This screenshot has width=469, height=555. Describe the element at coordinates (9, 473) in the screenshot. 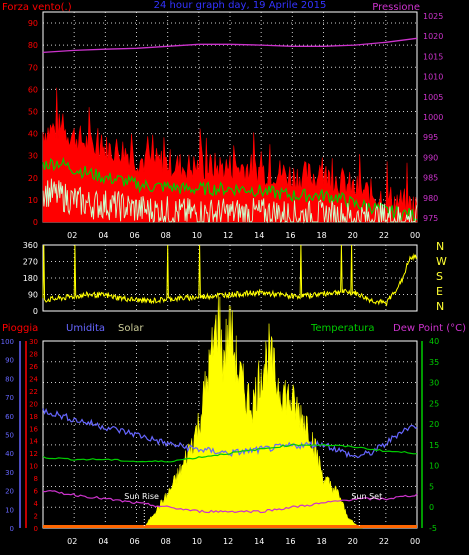

I see `humidity-axis-tick: 30` at that location.